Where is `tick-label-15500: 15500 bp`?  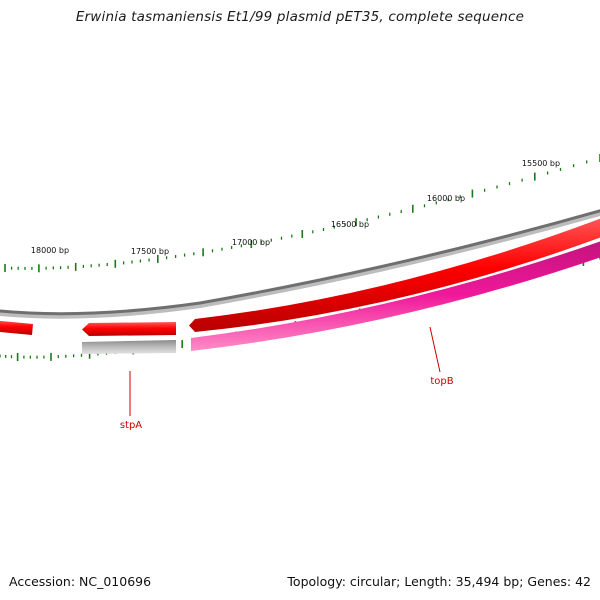
tick-label-15500: 15500 bp is located at coordinates (541, 163).